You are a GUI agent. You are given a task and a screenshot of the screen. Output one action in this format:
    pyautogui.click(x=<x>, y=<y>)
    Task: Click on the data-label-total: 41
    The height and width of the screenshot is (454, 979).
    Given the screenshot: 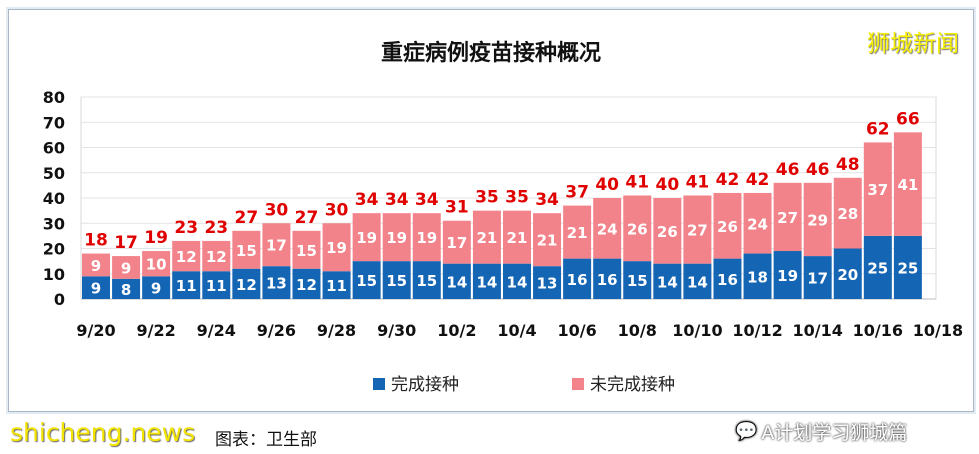 What is the action you would take?
    pyautogui.click(x=637, y=182)
    